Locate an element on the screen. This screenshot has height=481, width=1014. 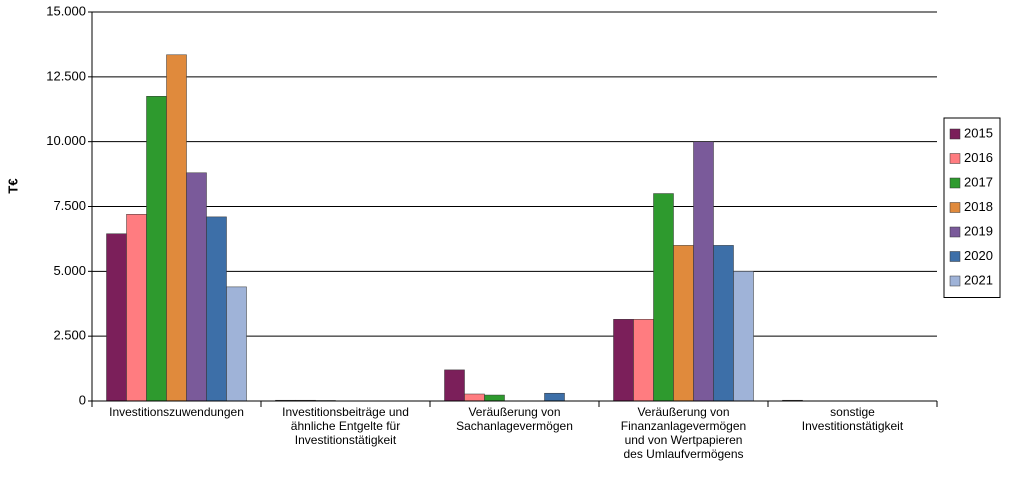
legend-label: 2018 is located at coordinates (978, 206).